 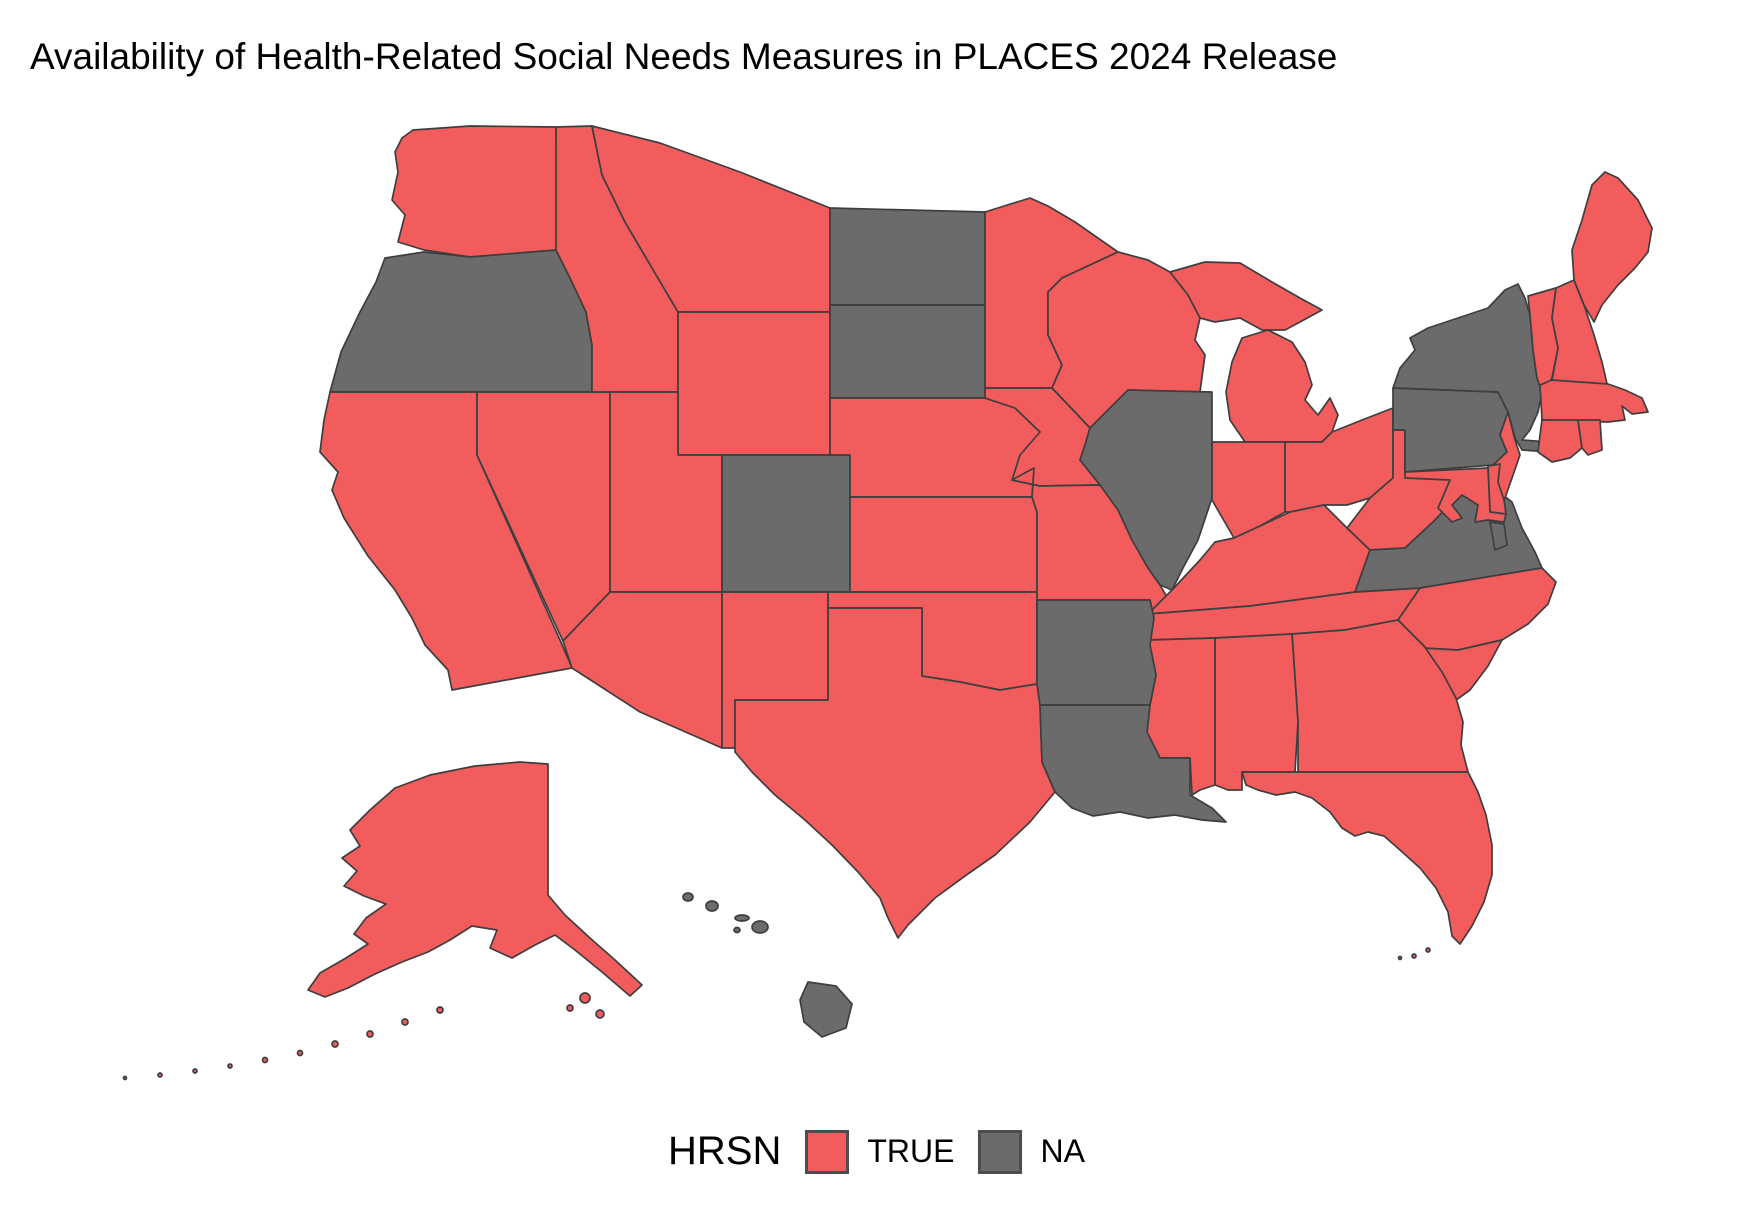 I want to click on hawaii-island-kauai, so click(x=688, y=897).